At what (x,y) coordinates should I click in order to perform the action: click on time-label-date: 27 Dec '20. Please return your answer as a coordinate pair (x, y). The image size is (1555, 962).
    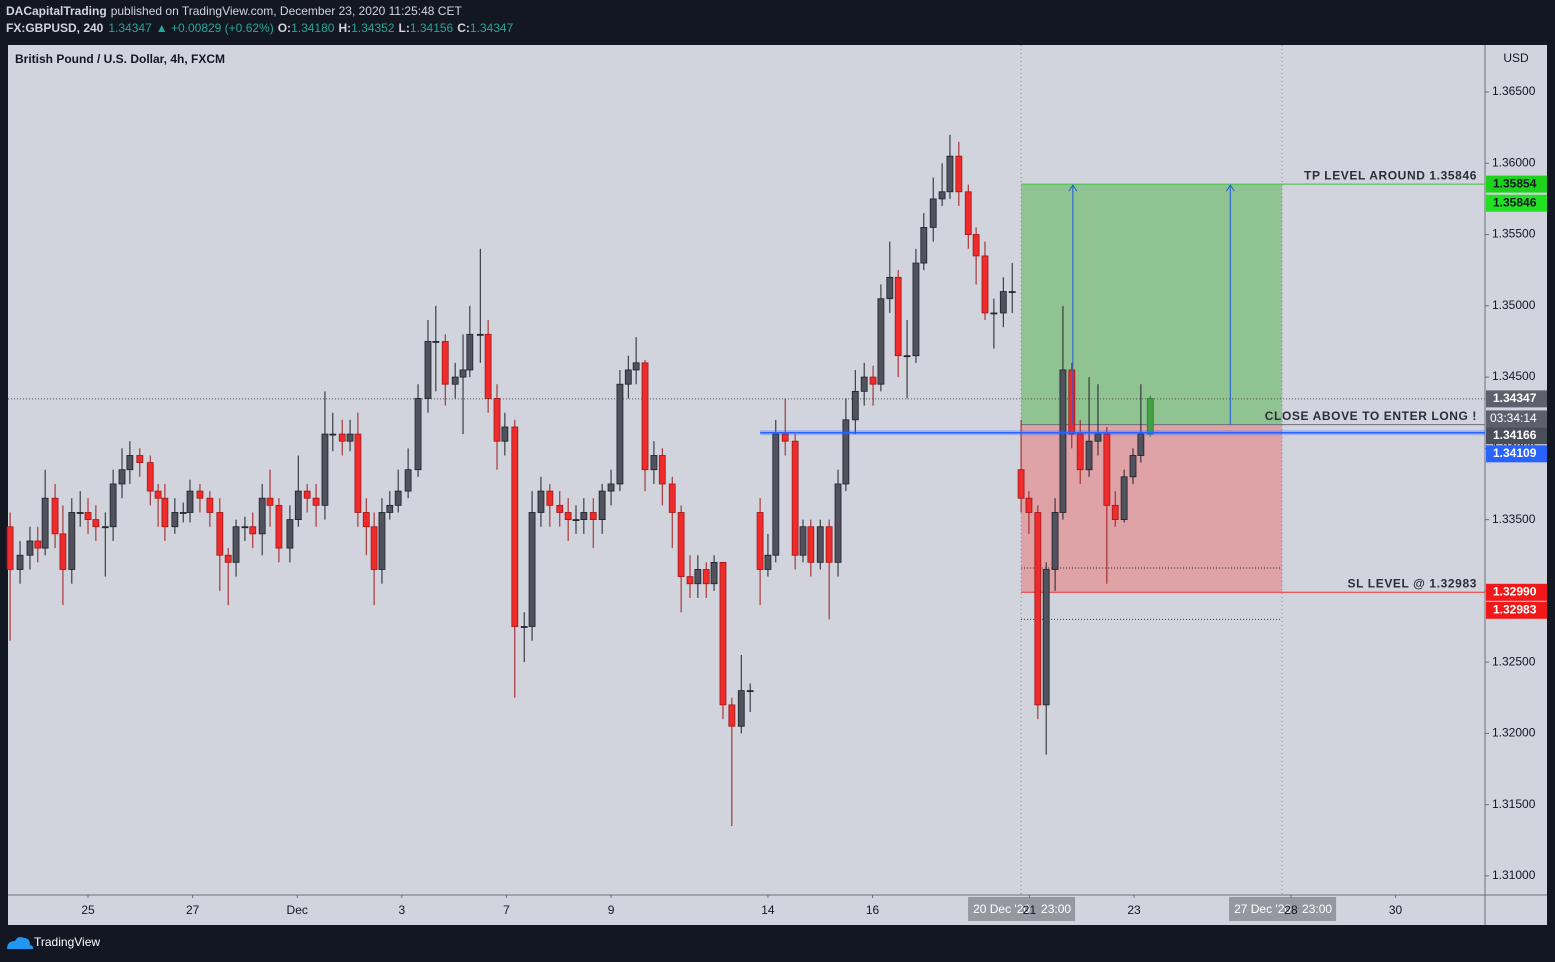
    Looking at the image, I should click on (1262, 909).